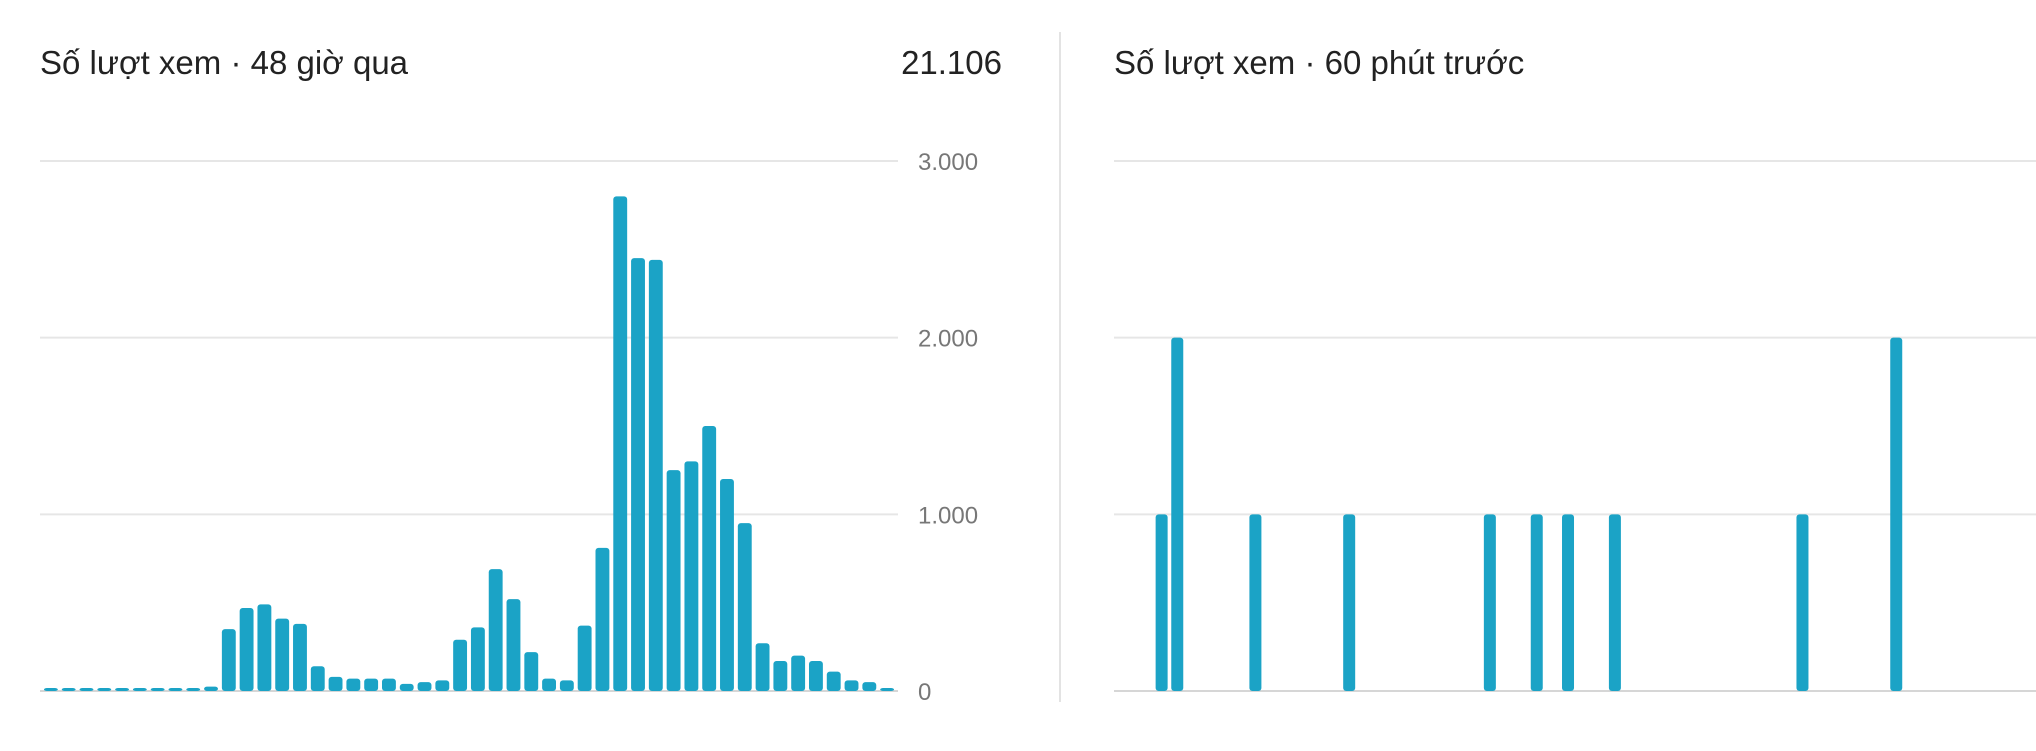 Image resolution: width=2036 pixels, height=751 pixels. I want to click on y-tick-label: 3.000, so click(948, 162).